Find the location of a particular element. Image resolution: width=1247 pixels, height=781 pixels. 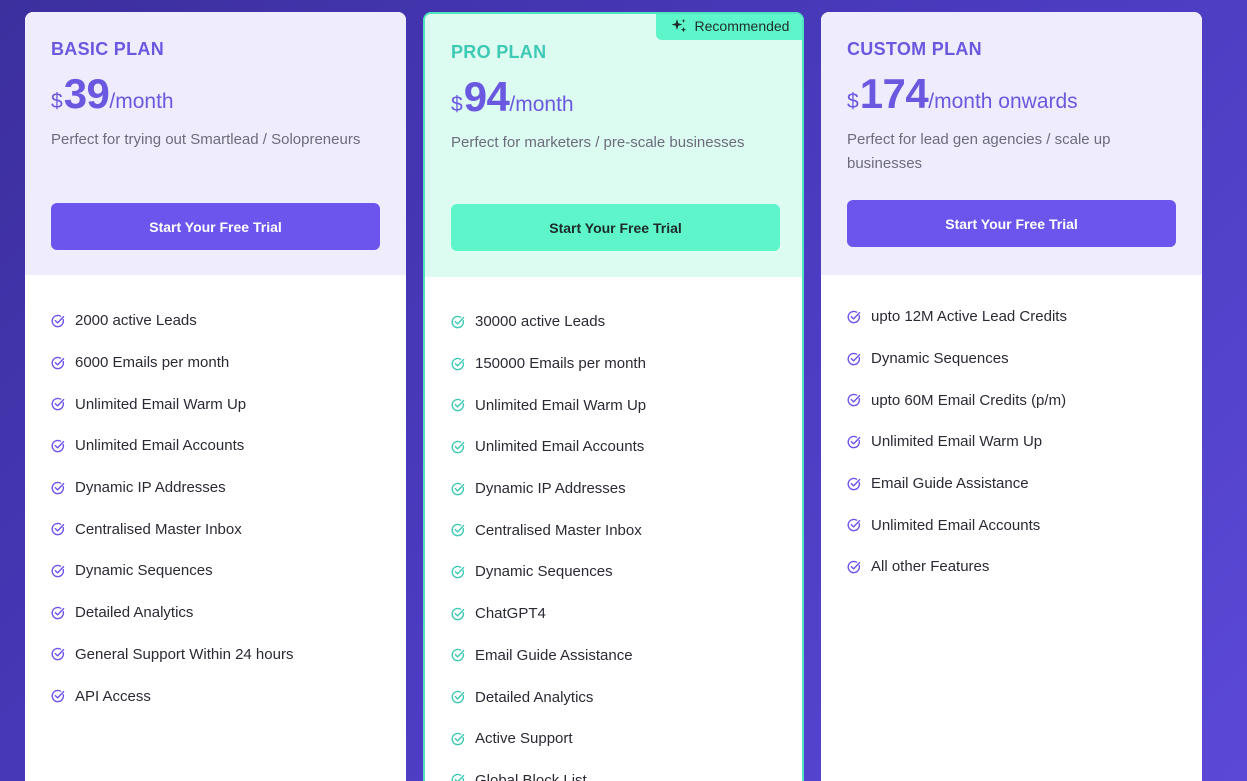

feature-label: All other Features is located at coordinates (930, 567).